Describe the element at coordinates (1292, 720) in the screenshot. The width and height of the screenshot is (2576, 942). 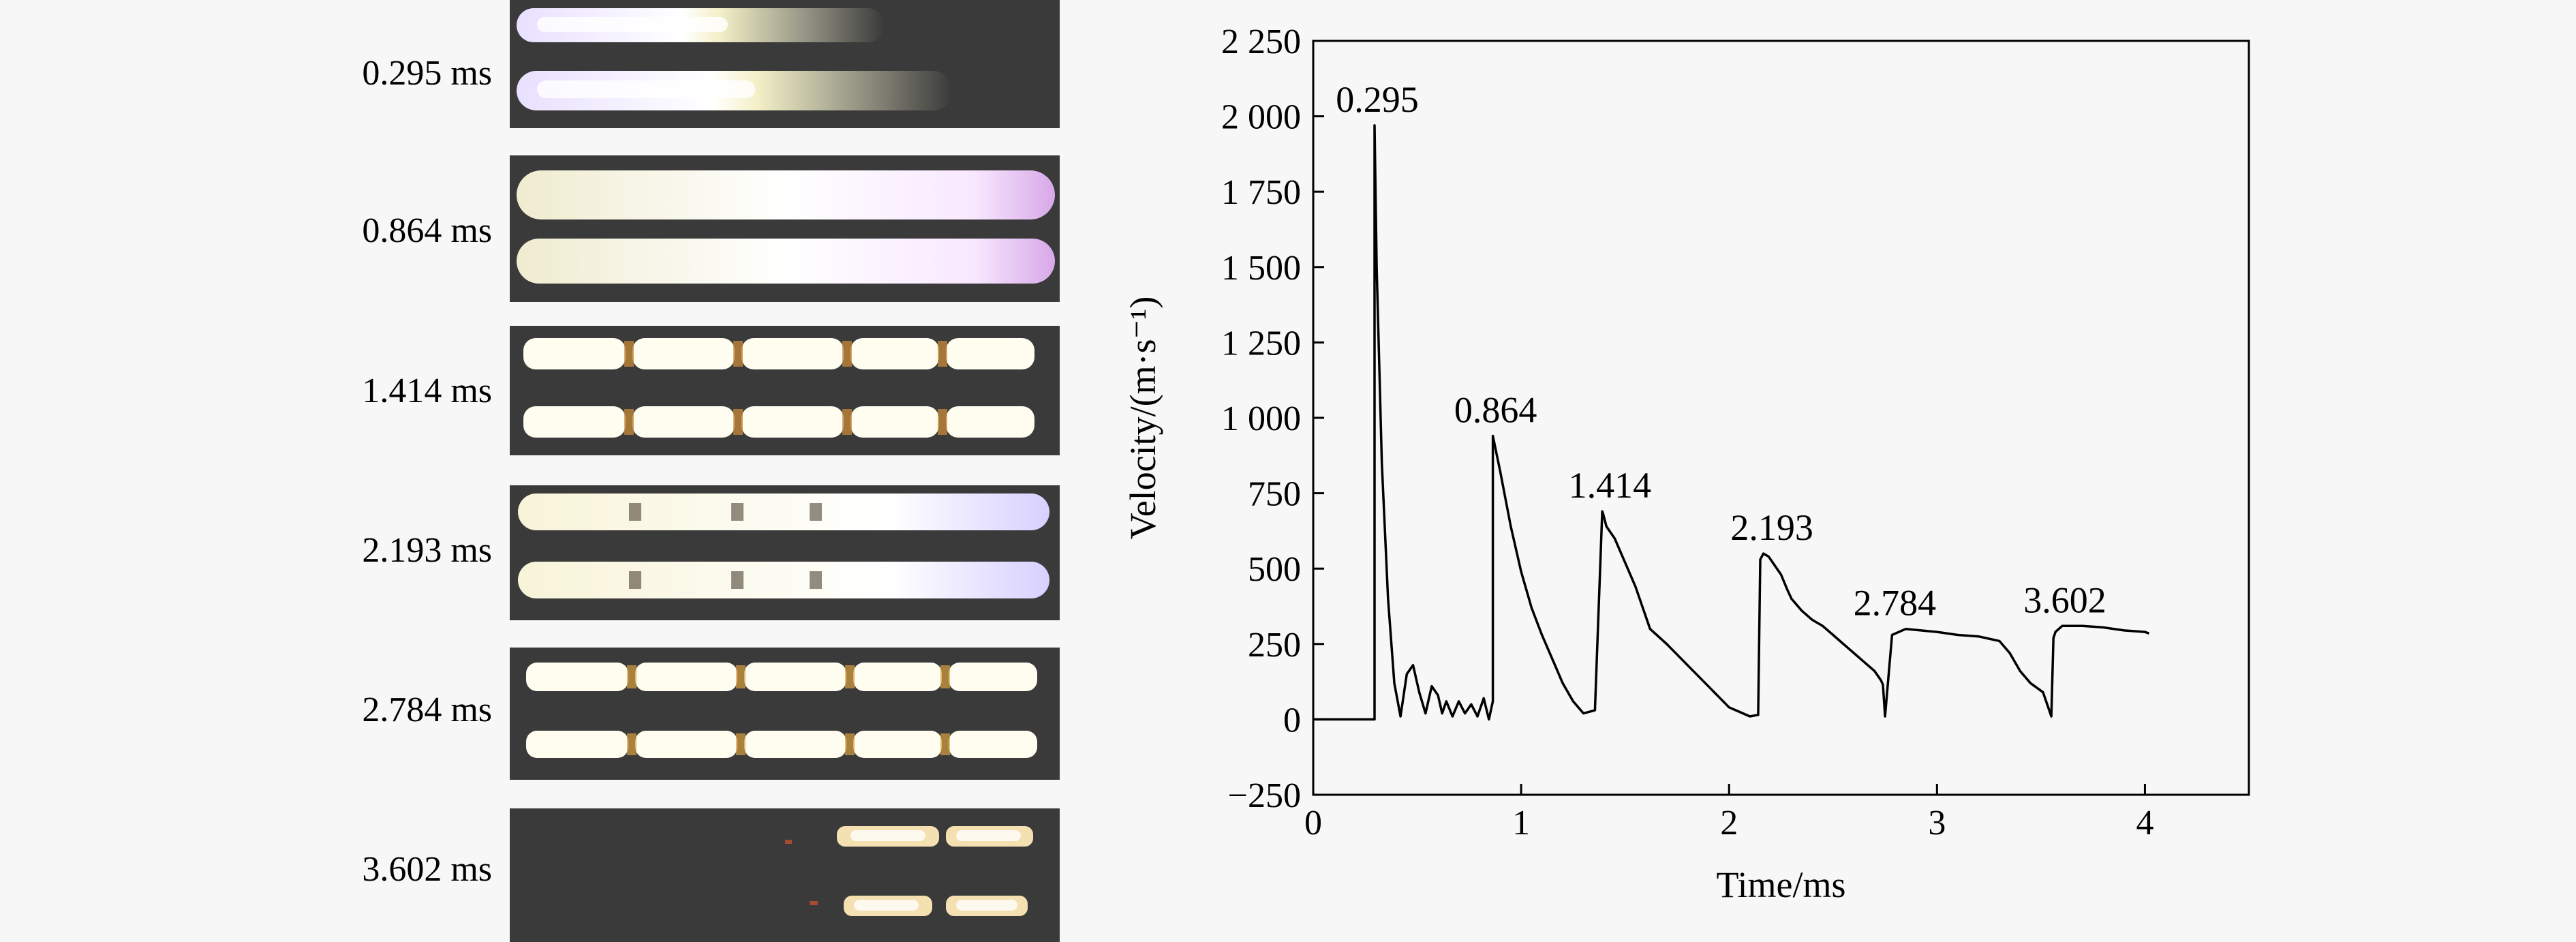
I see `y-tick-label: 0` at that location.